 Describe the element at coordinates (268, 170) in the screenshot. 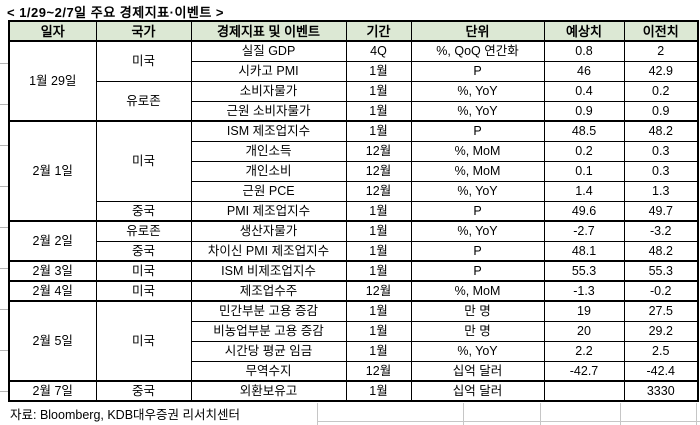

I see `indicator-cell: 개인소비` at that location.